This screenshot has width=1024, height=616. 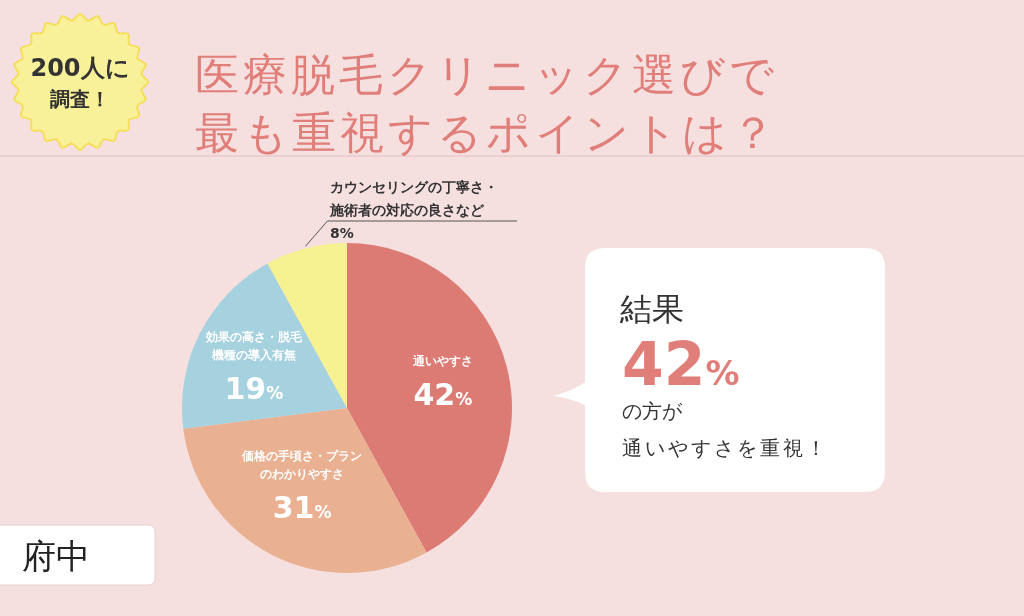 What do you see at coordinates (56, 556) in the screenshot?
I see `text: 府中` at bounding box center [56, 556].